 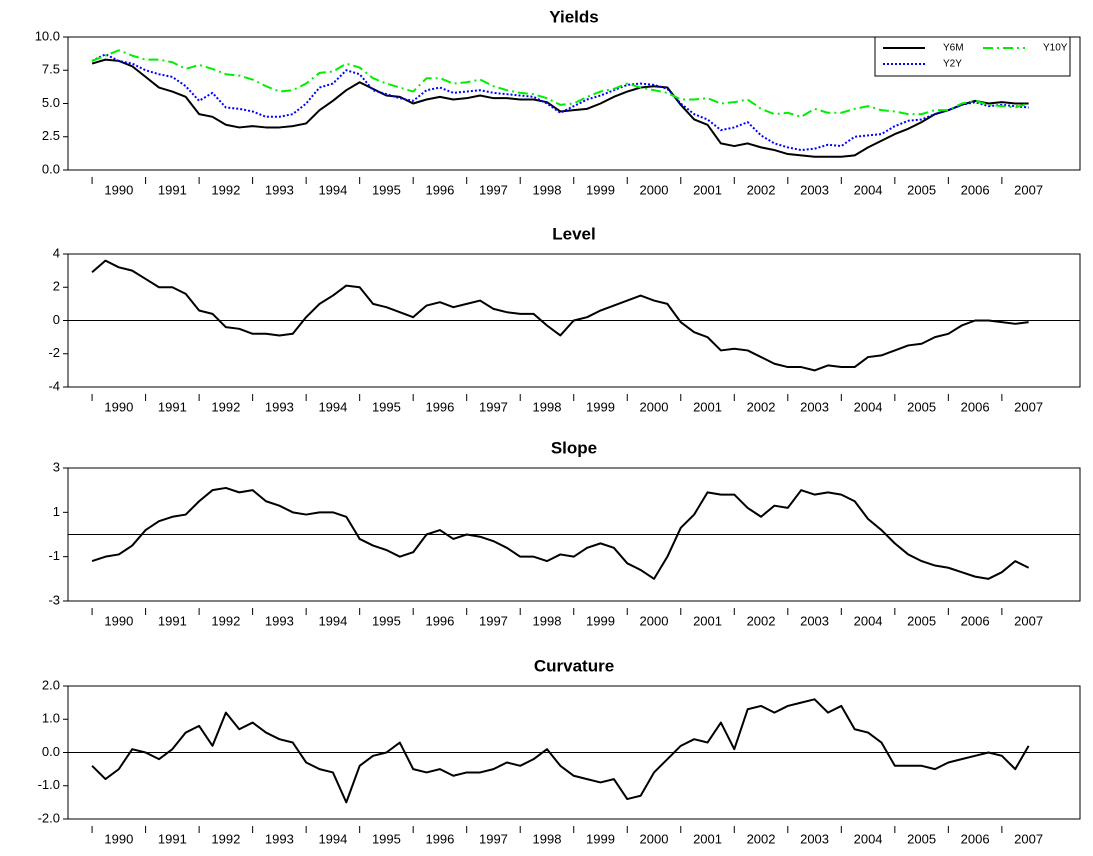 What do you see at coordinates (574, 665) in the screenshot?
I see `chart-title: Curvature` at bounding box center [574, 665].